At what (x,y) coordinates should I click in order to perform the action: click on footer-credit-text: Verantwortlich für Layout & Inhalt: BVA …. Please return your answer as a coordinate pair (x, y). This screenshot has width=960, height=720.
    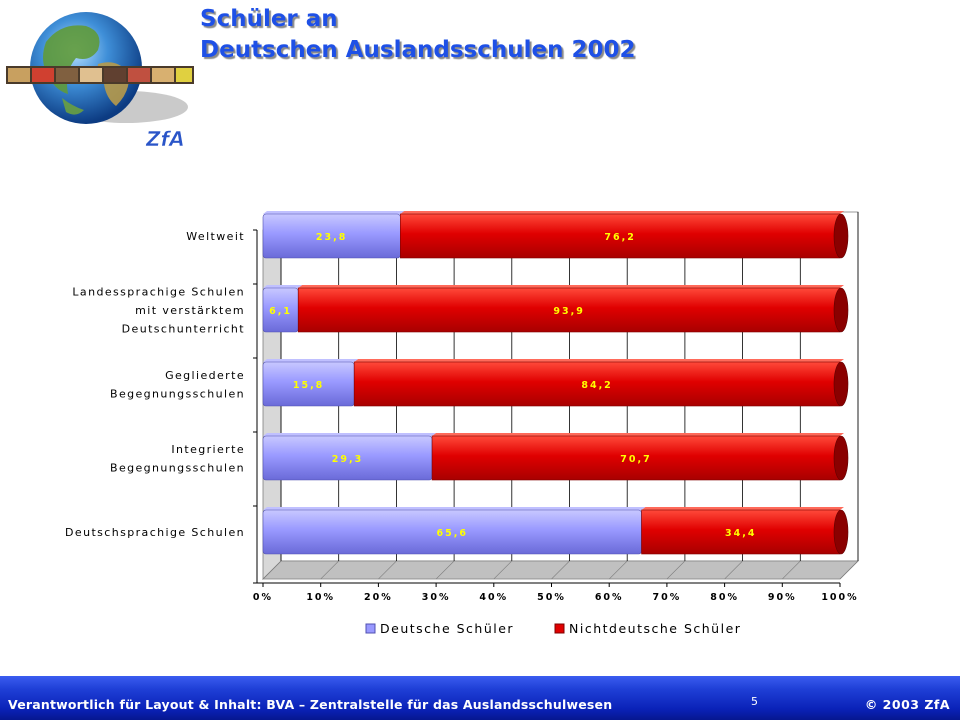
    Looking at the image, I should click on (310, 704).